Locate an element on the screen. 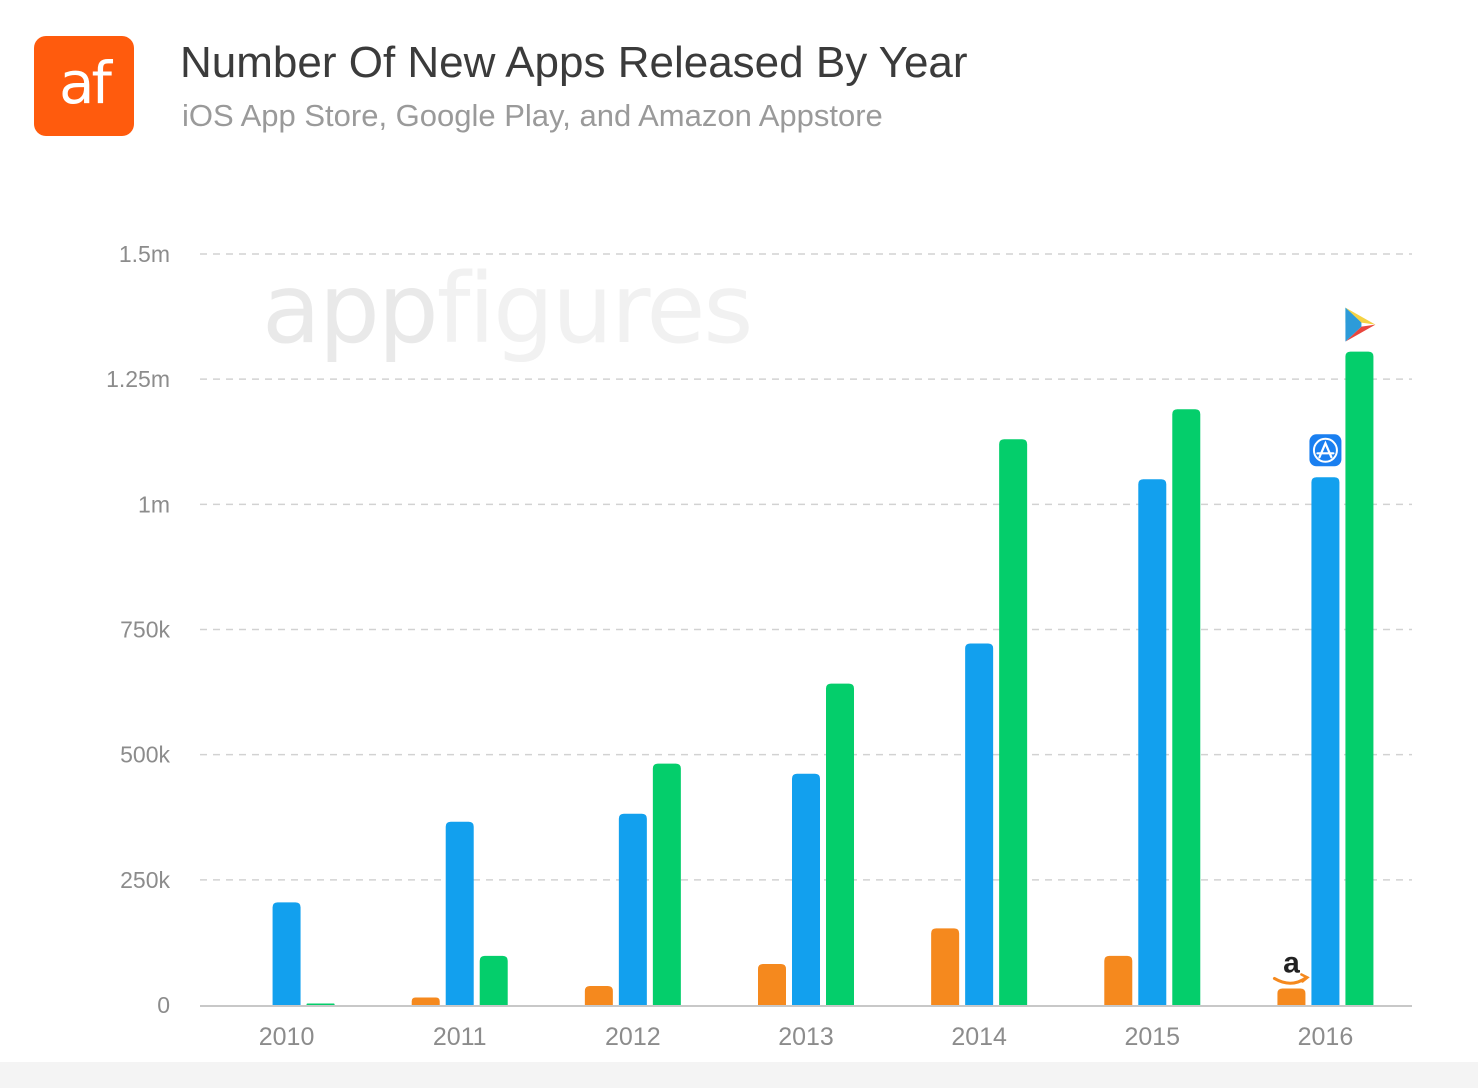  bar-ios-2014 is located at coordinates (979, 824).